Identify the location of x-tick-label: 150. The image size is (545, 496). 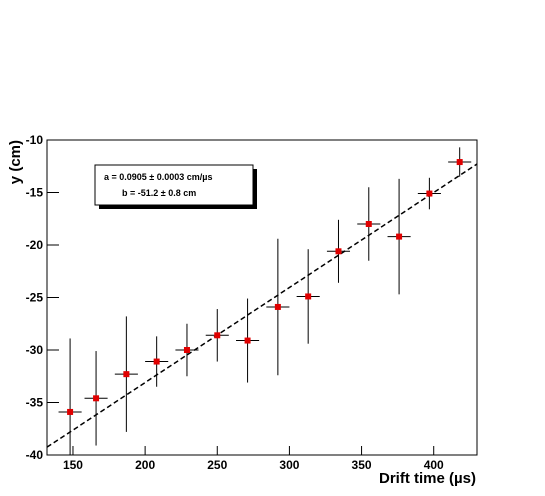
(73, 465).